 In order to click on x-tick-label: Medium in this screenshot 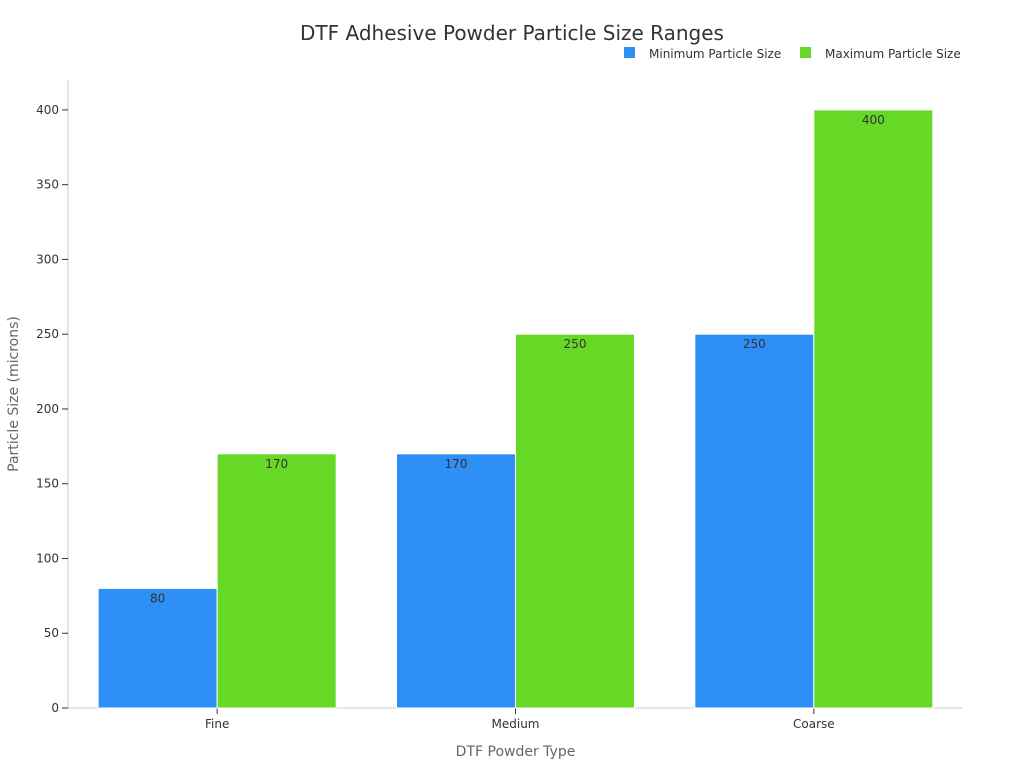, I will do `click(516, 724)`.